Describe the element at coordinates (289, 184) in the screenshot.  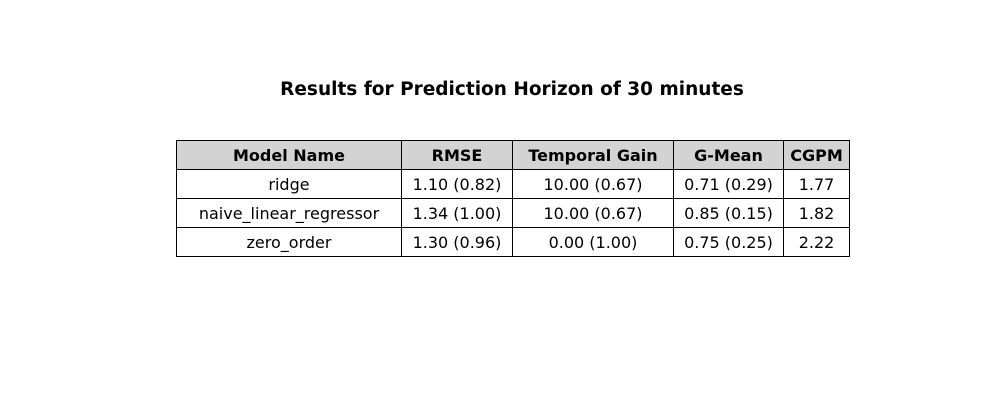
I see `cell-model-name: ridge` at that location.